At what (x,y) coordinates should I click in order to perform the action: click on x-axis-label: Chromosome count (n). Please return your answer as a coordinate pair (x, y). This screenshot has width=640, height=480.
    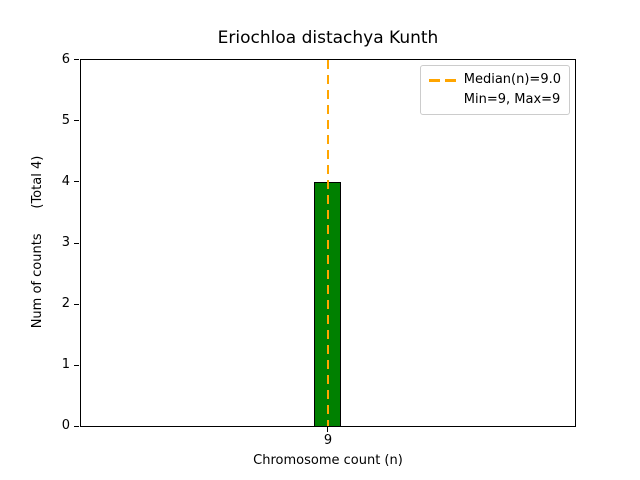
    Looking at the image, I should click on (328, 460).